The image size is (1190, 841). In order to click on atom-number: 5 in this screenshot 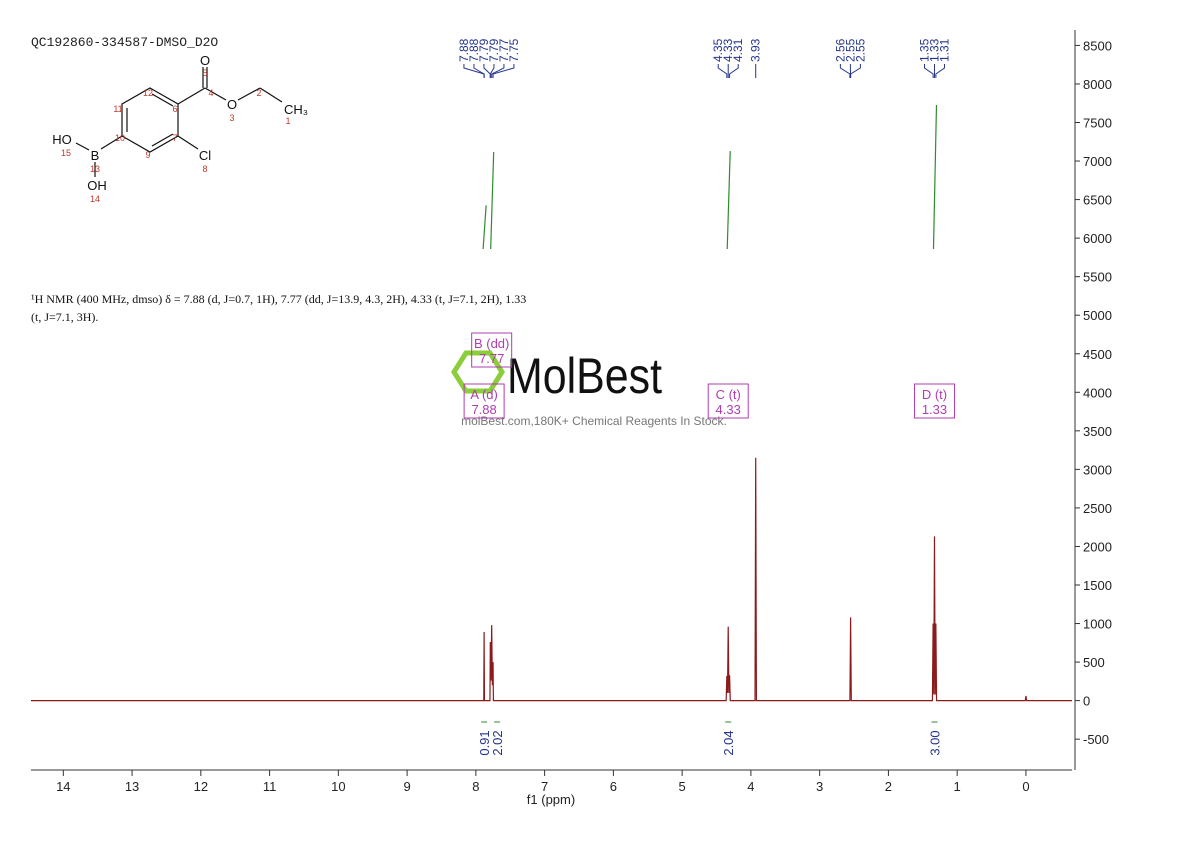, I will do `click(204, 73)`.